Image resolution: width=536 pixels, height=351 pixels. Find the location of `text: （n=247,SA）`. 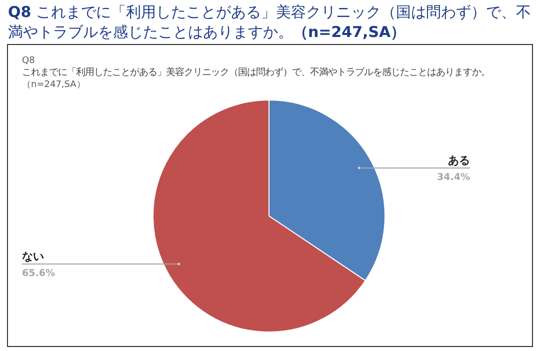

text: （n=247,SA） is located at coordinates (54, 85).